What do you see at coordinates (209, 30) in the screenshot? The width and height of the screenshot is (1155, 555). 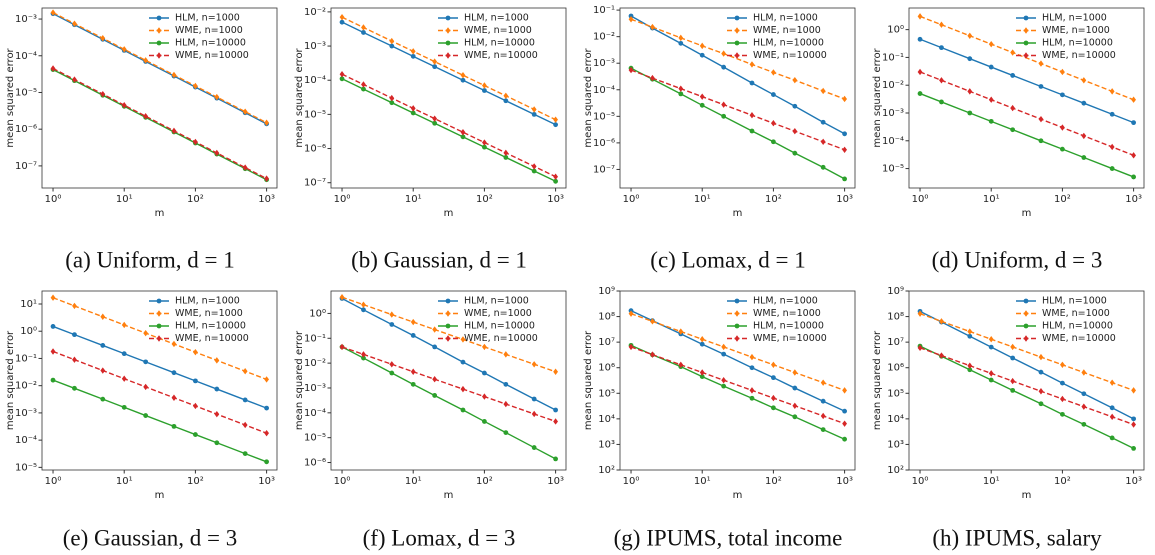 I see `legend-label: WME, n=1000` at bounding box center [209, 30].